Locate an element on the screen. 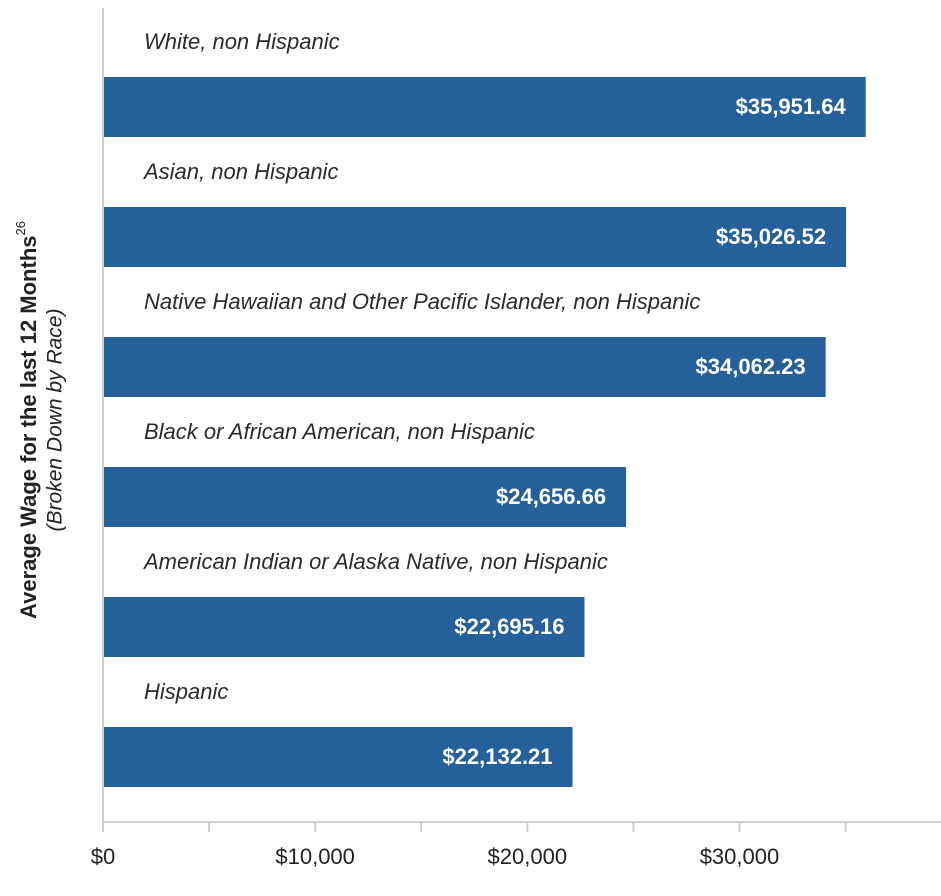 Image resolution: width=941 pixels, height=896 pixels. category-label: Black or African American, non Hispanic is located at coordinates (339, 431).